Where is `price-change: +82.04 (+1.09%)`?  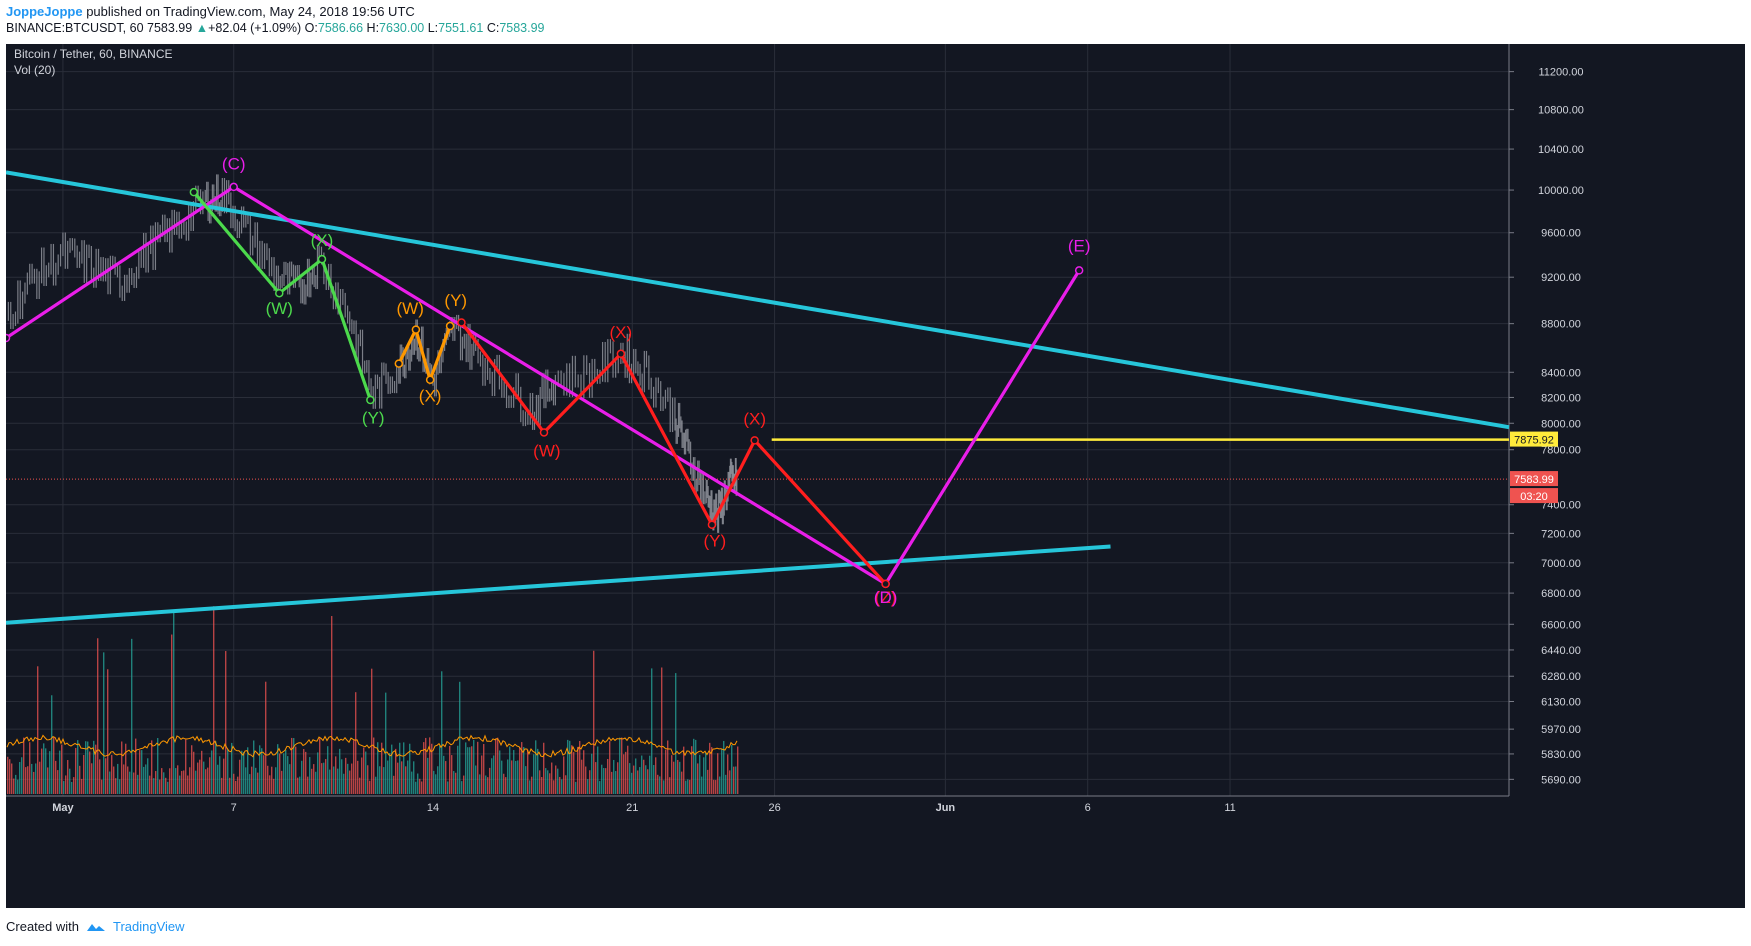
price-change: +82.04 (+1.09%) is located at coordinates (255, 28).